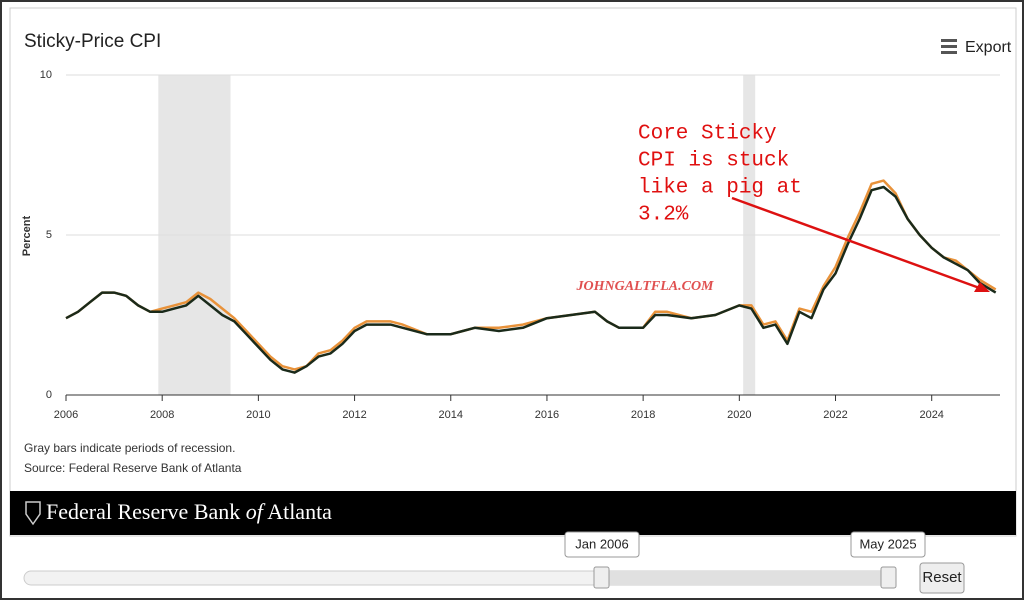  What do you see at coordinates (739, 415) in the screenshot?
I see `x-tick-label: 2020` at bounding box center [739, 415].